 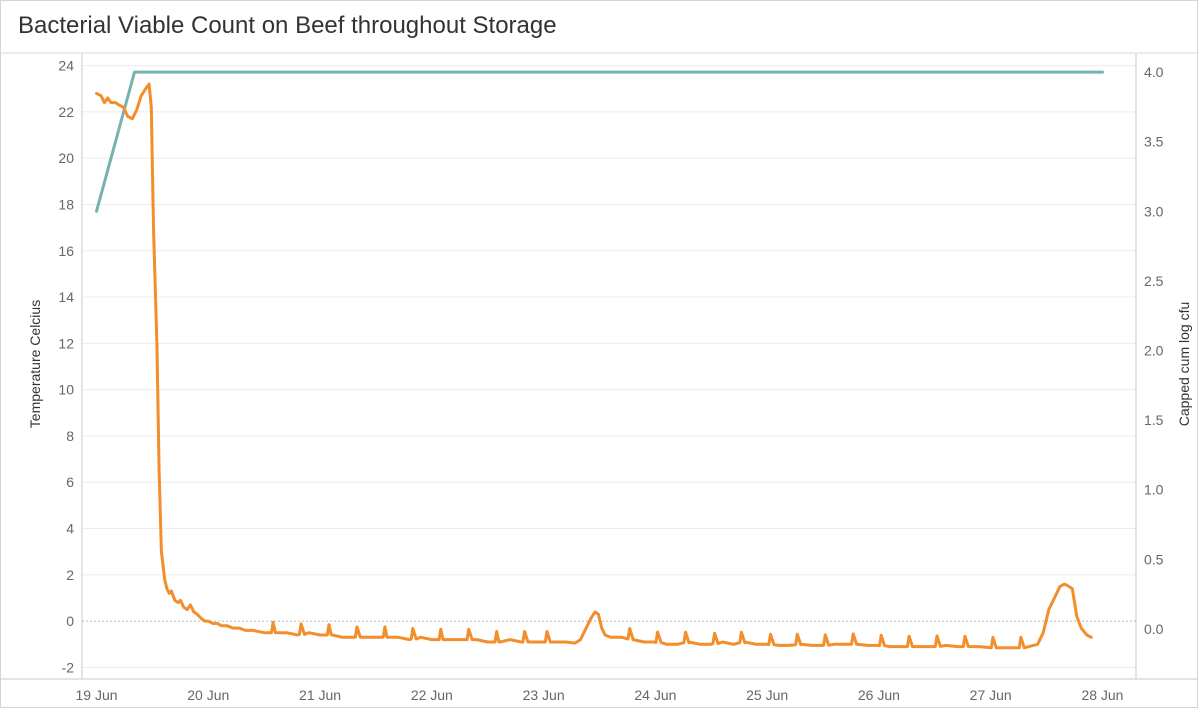 What do you see at coordinates (1154, 211) in the screenshot?
I see `y-right-tick-label: 3.0` at bounding box center [1154, 211].